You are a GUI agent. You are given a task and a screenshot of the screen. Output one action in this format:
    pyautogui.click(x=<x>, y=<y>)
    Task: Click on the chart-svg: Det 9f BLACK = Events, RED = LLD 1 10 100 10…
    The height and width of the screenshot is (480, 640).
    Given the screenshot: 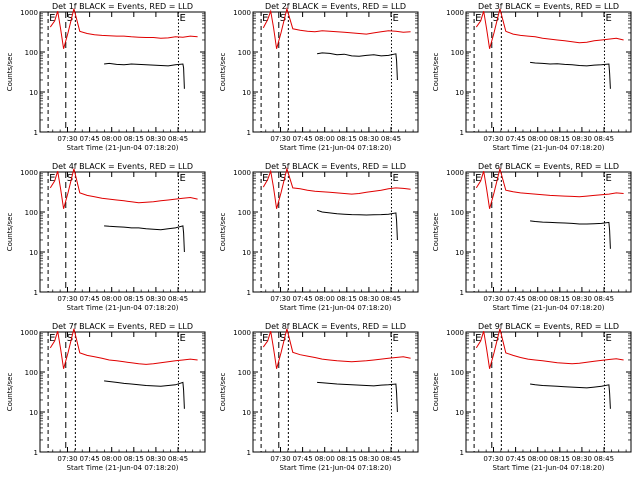 What is the action you would take?
    pyautogui.click(x=532, y=397)
    